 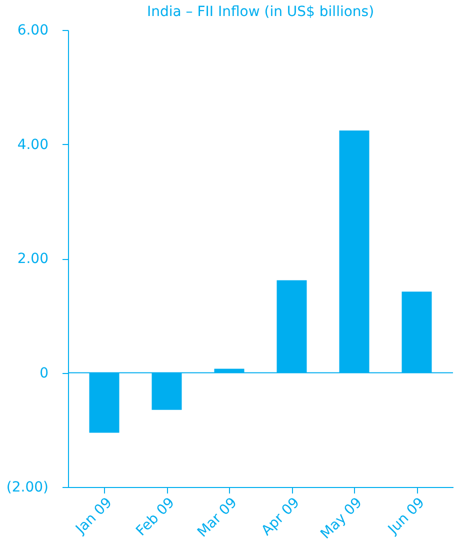 I want to click on x-tick-label: Feb 09, so click(x=155, y=517).